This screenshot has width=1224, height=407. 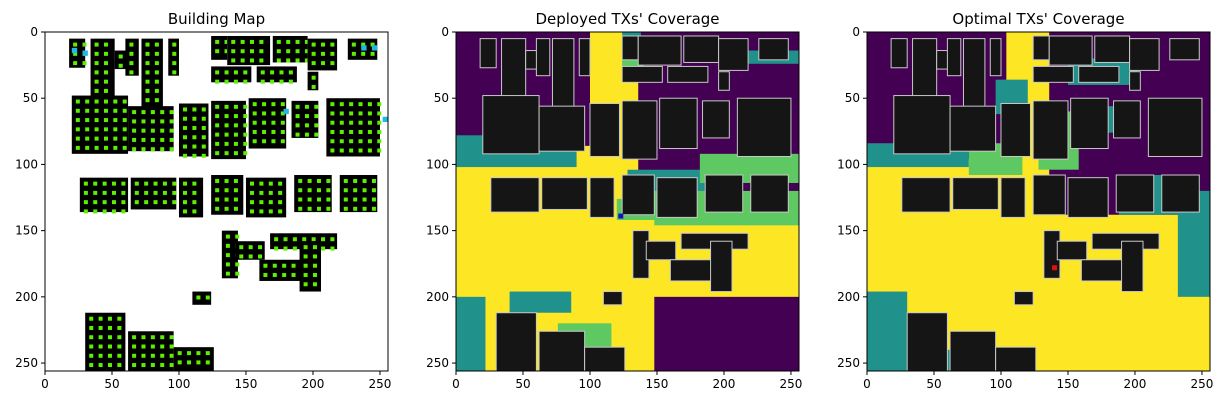 I want to click on deployed-point, so click(x=286, y=111).